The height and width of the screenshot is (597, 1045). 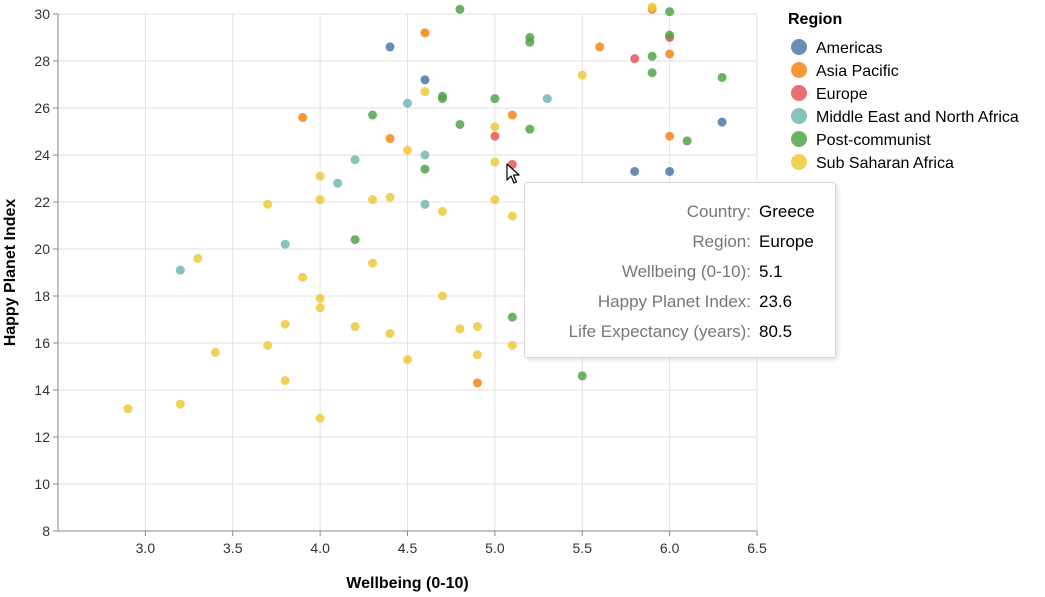 What do you see at coordinates (917, 117) in the screenshot?
I see `legend-label: Middle East and North Africa` at bounding box center [917, 117].